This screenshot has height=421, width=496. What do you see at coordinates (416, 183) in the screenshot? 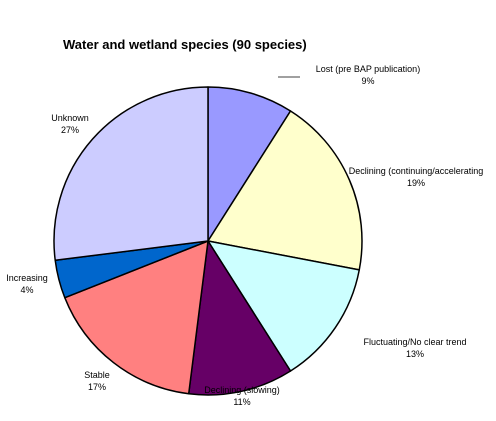
I see `slice-percent-declining-continuing-accelerating: 19%` at bounding box center [416, 183].